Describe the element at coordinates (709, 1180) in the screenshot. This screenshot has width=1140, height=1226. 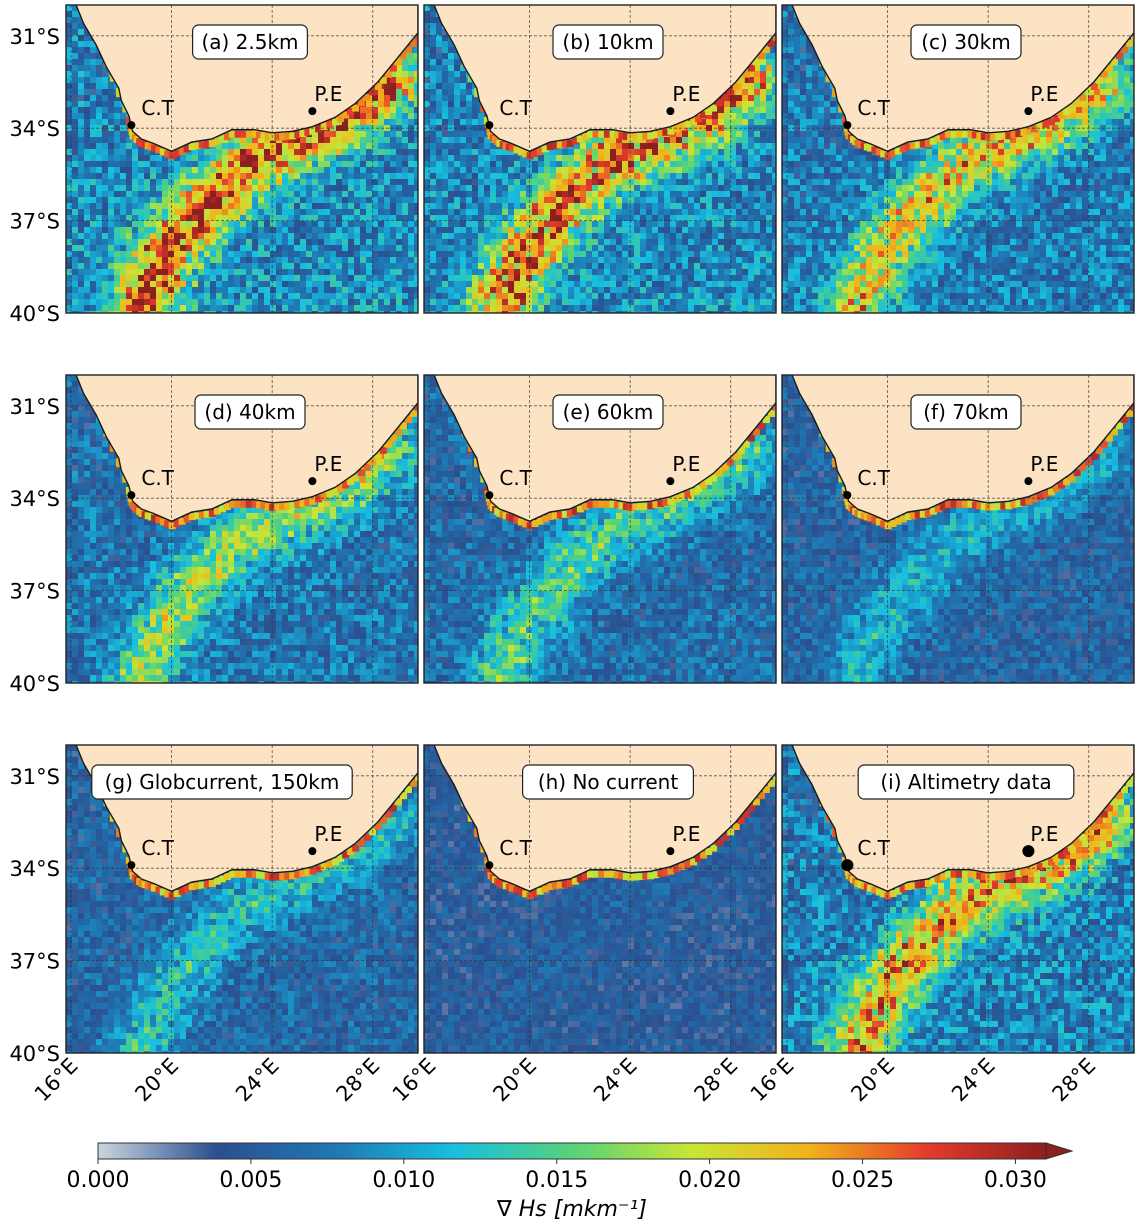
I see `colorbar-tick-label: 0.020` at that location.